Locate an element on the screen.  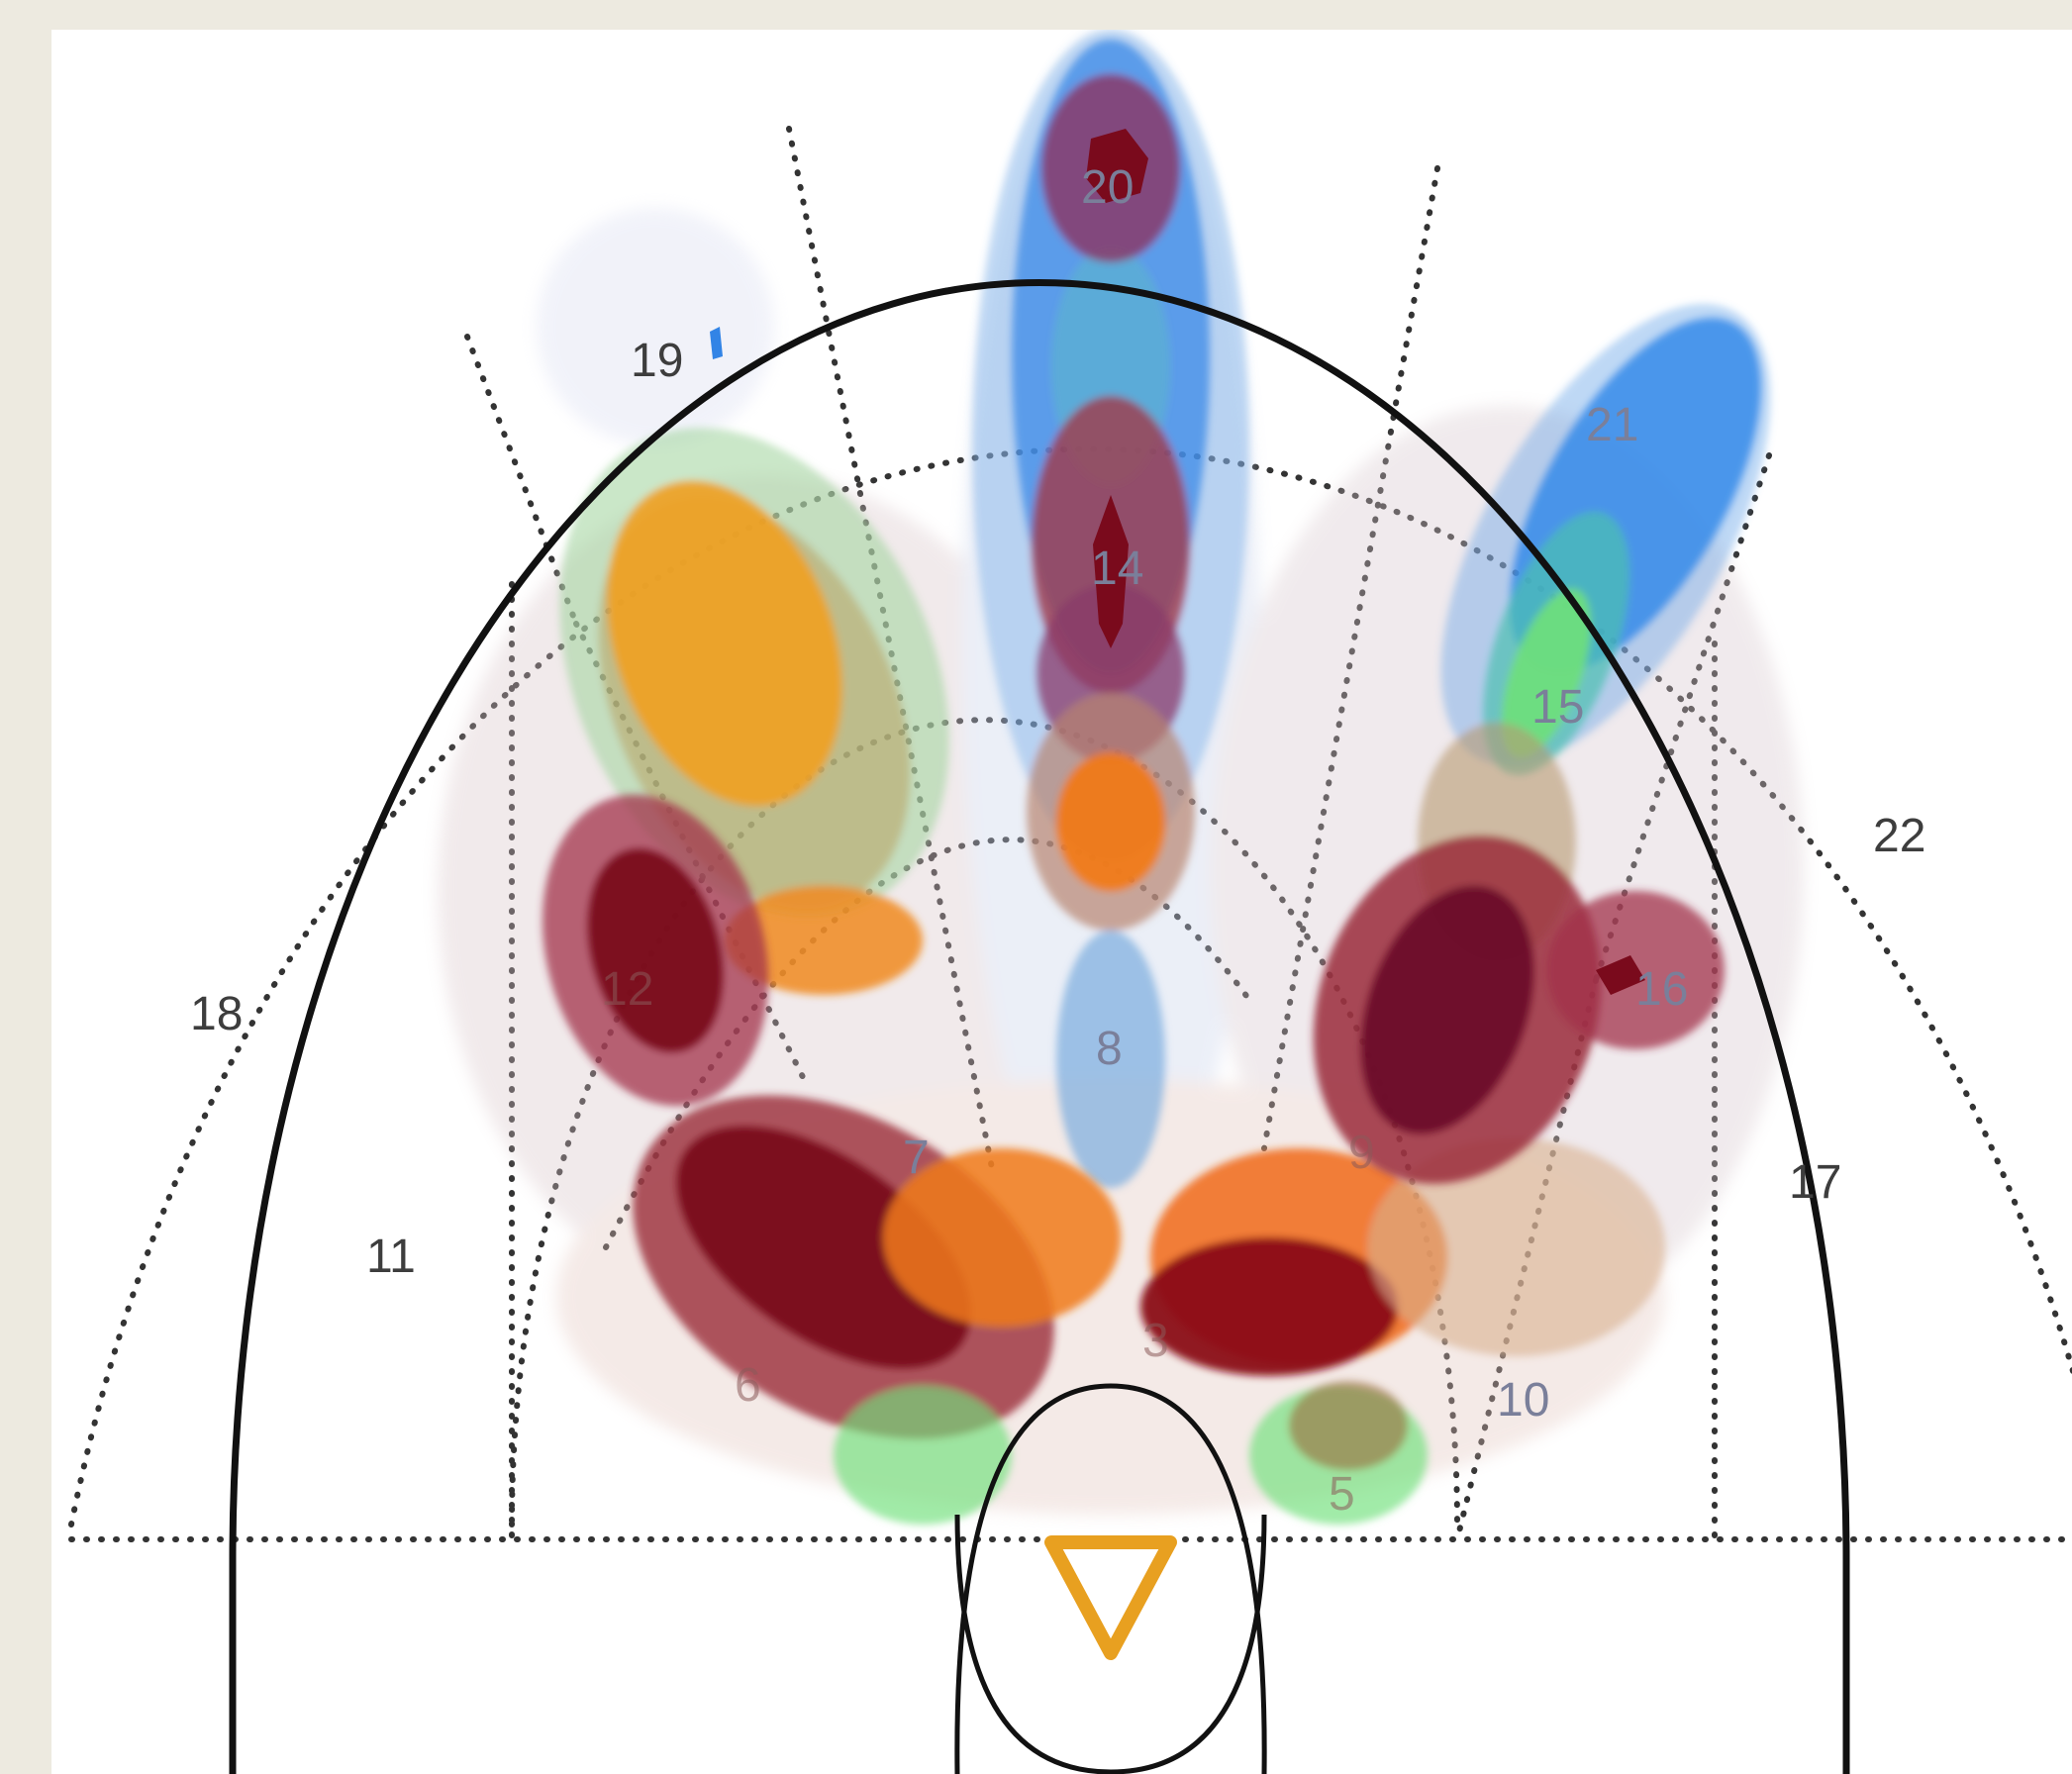
heat-16-core is located at coordinates (1620, 975).